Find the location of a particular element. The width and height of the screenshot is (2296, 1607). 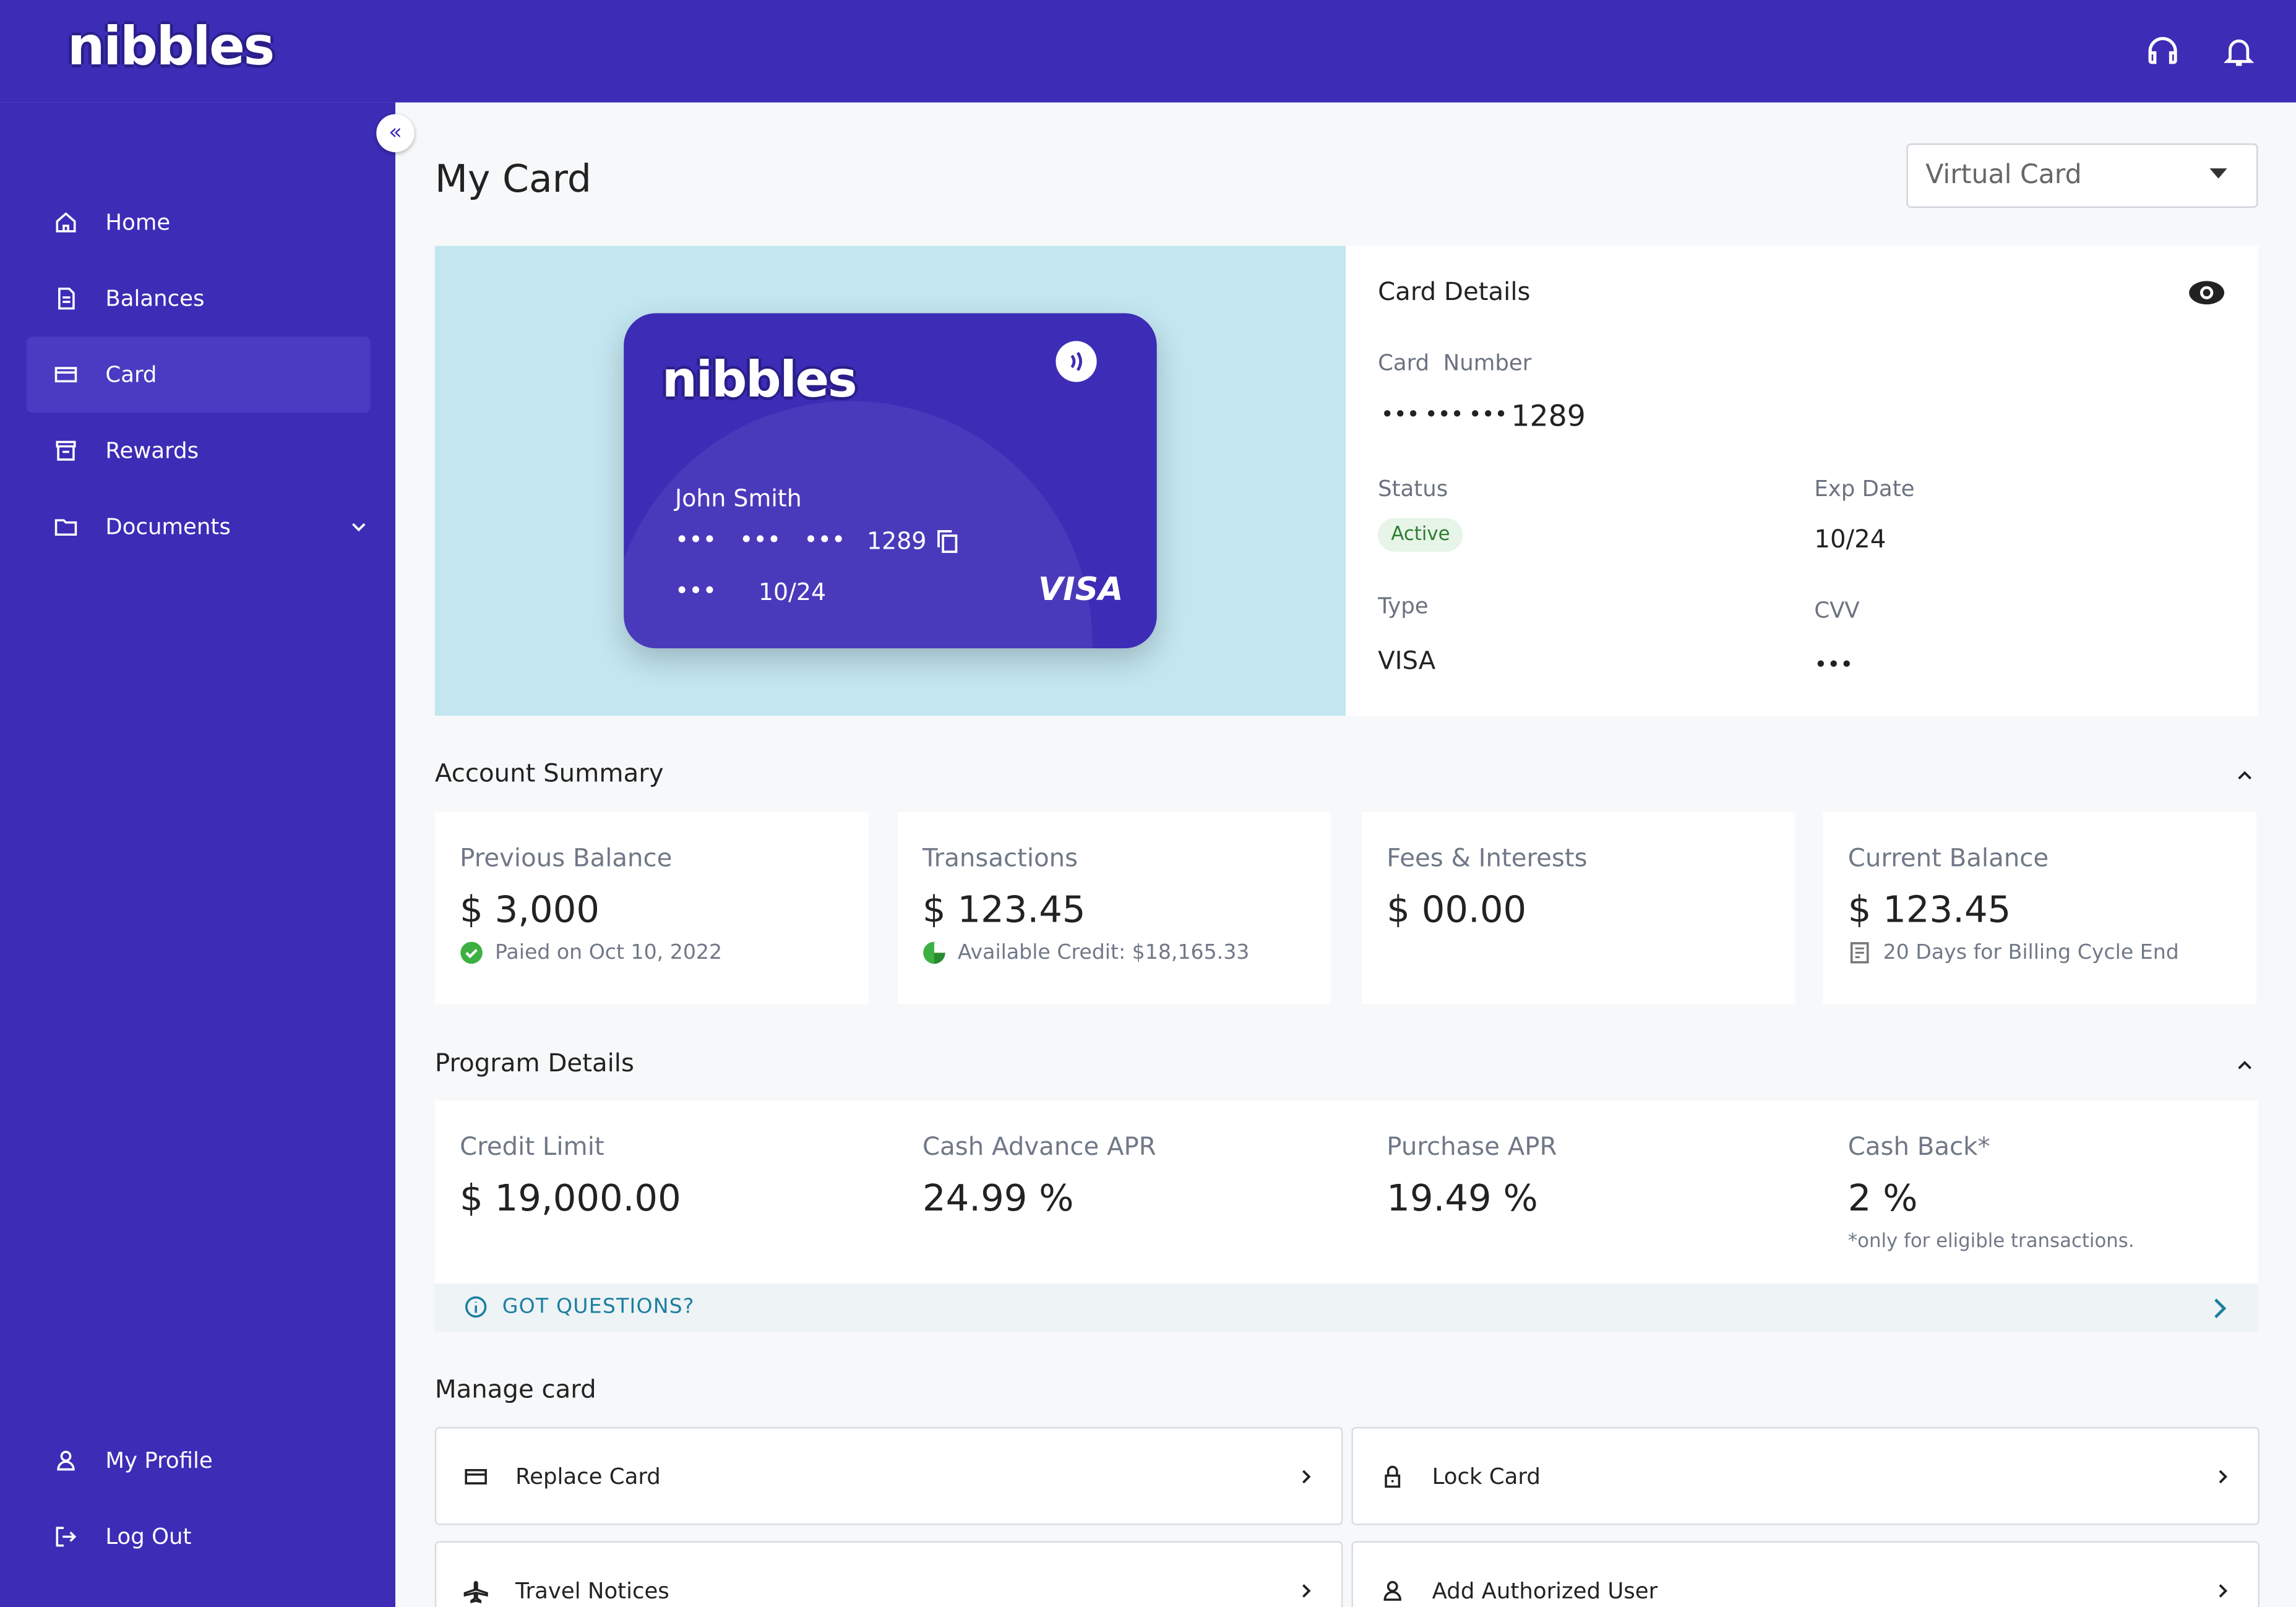

summary-value: $ 00.00 is located at coordinates (1456, 909).